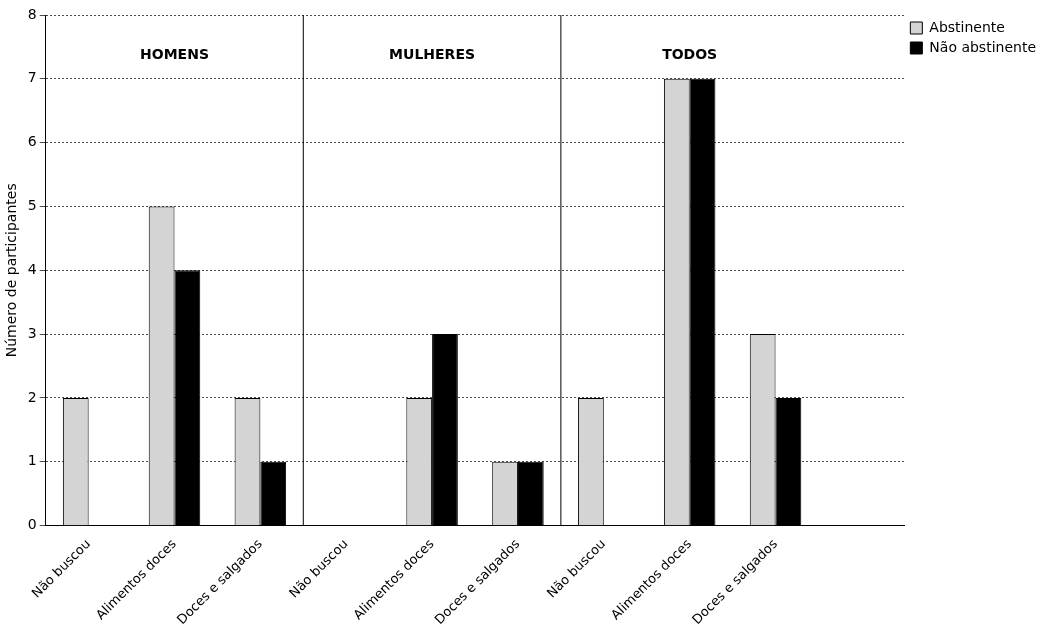 The width and height of the screenshot is (1056, 631). I want to click on y-tick-label: 5, so click(32, 205).